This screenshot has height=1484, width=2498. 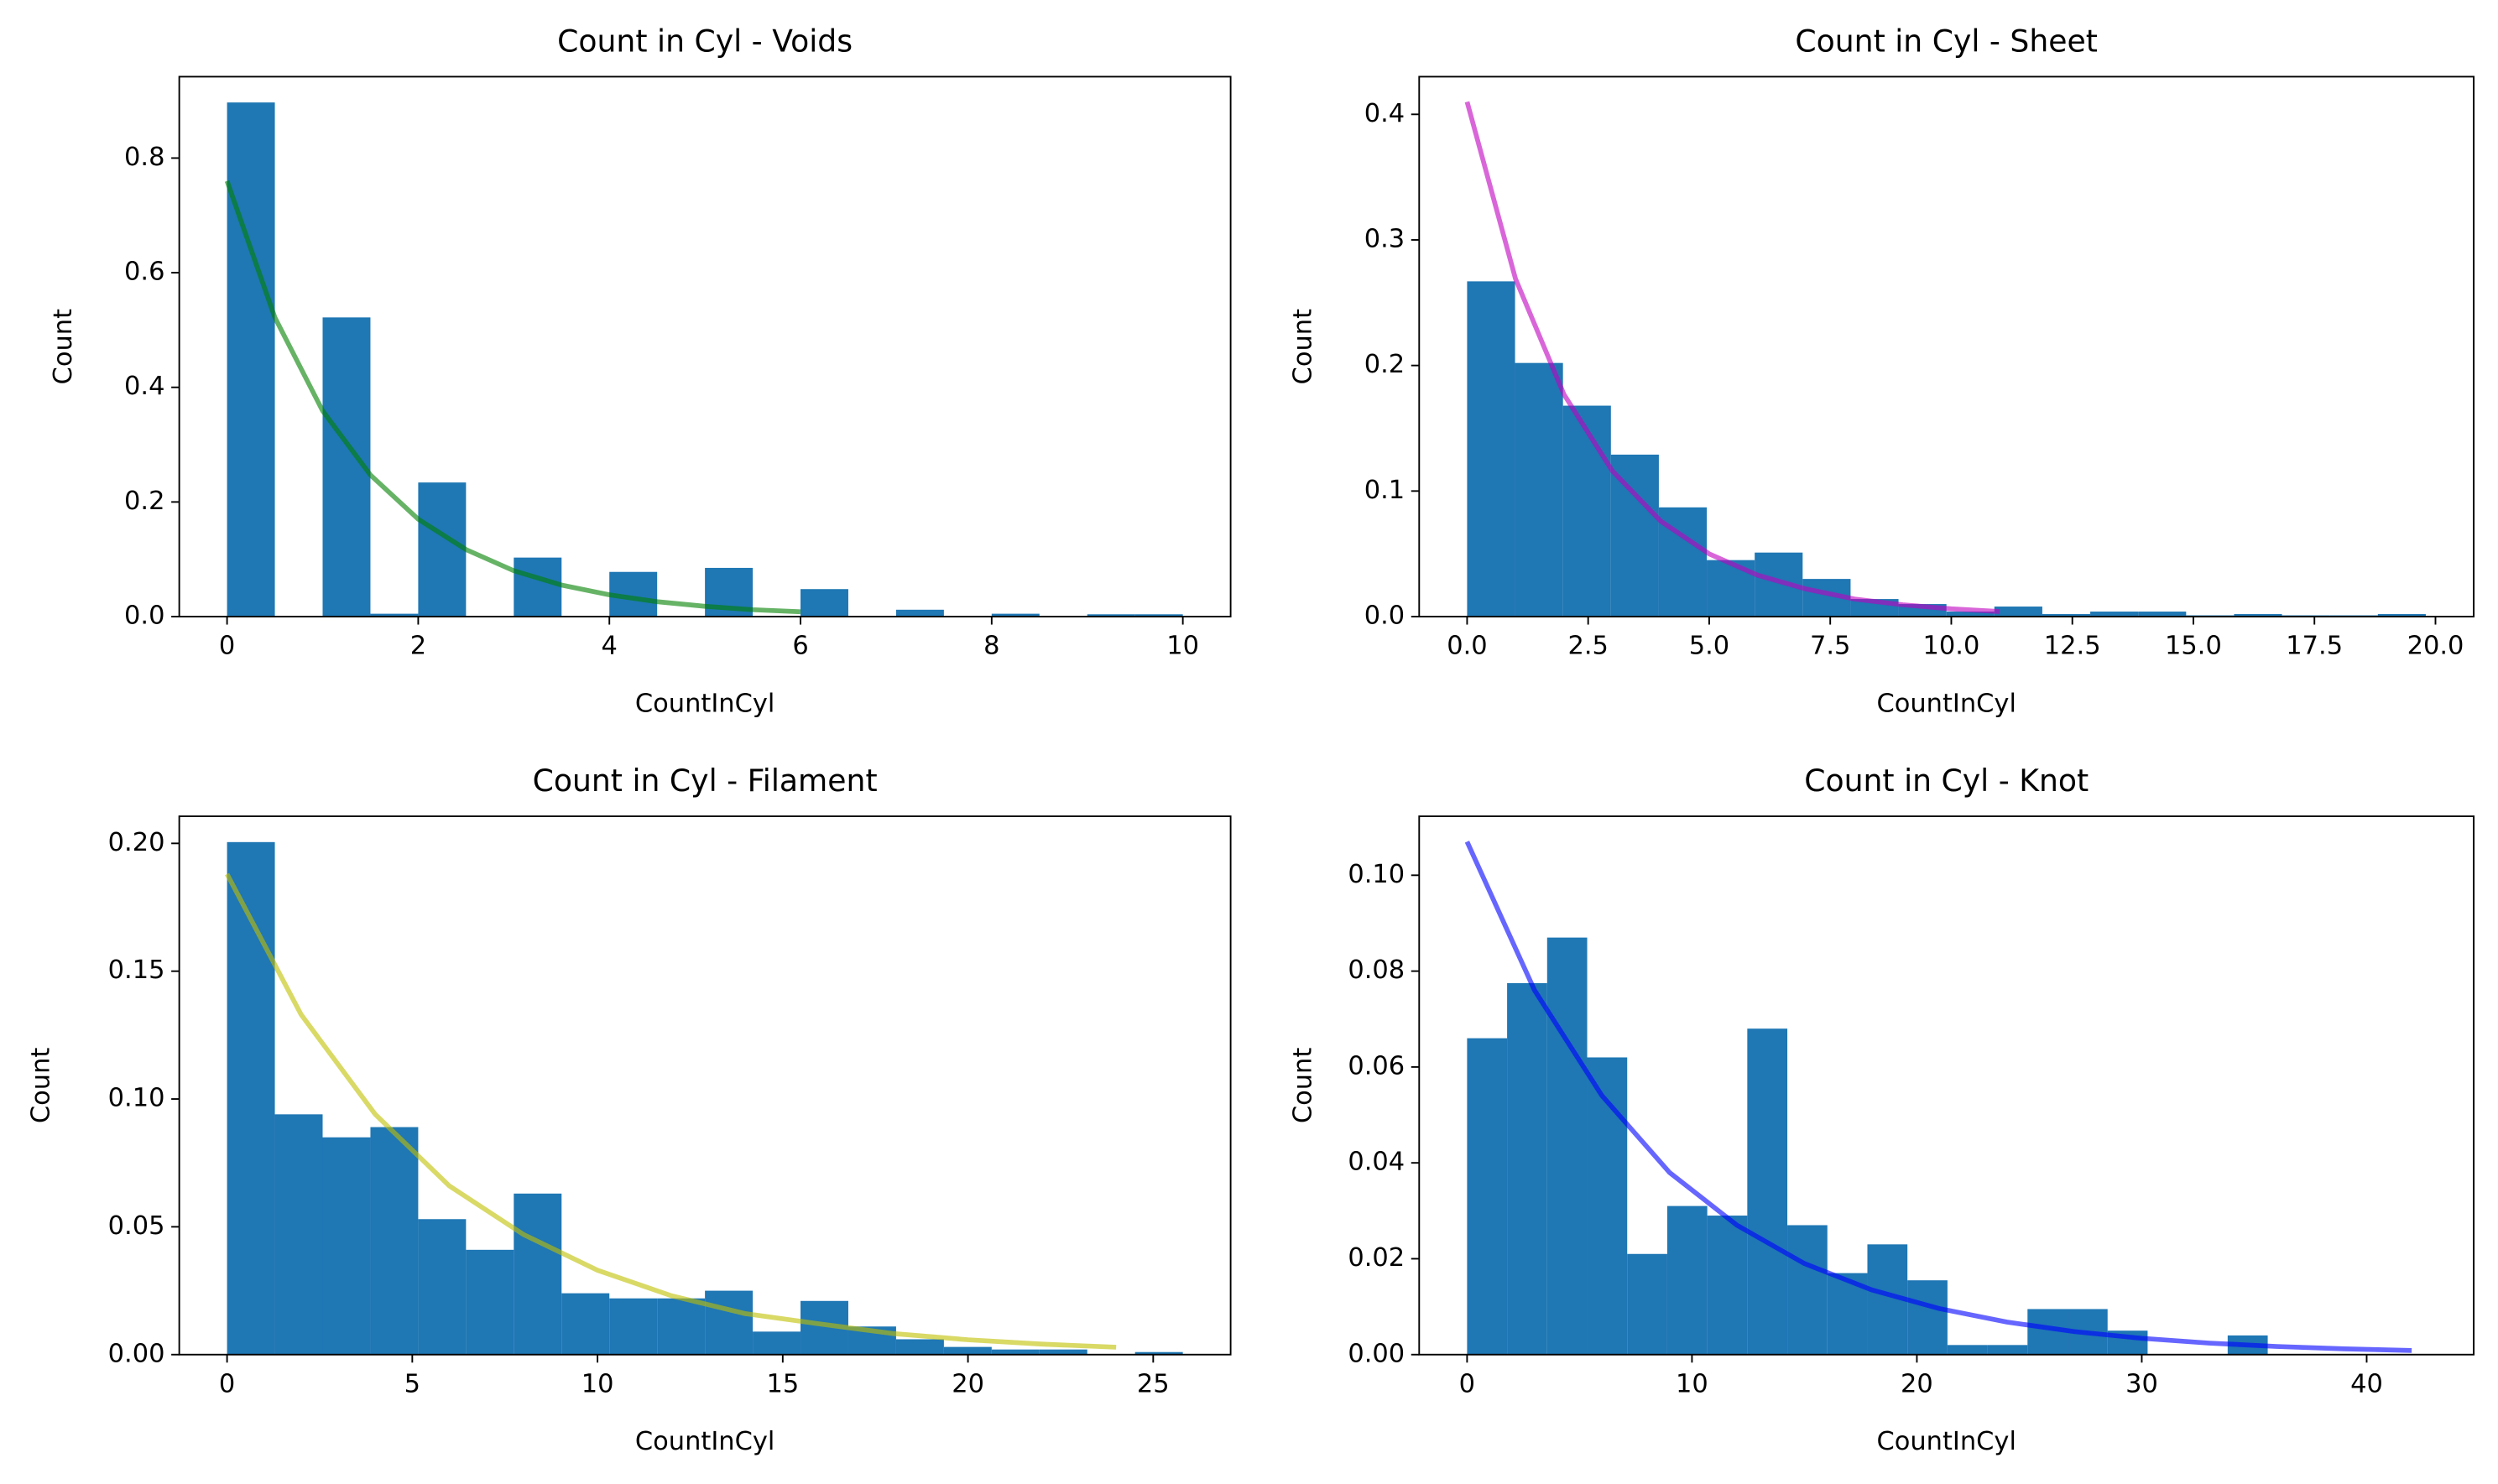 What do you see at coordinates (1830, 646) in the screenshot?
I see `x-tick-label: 7.5` at bounding box center [1830, 646].